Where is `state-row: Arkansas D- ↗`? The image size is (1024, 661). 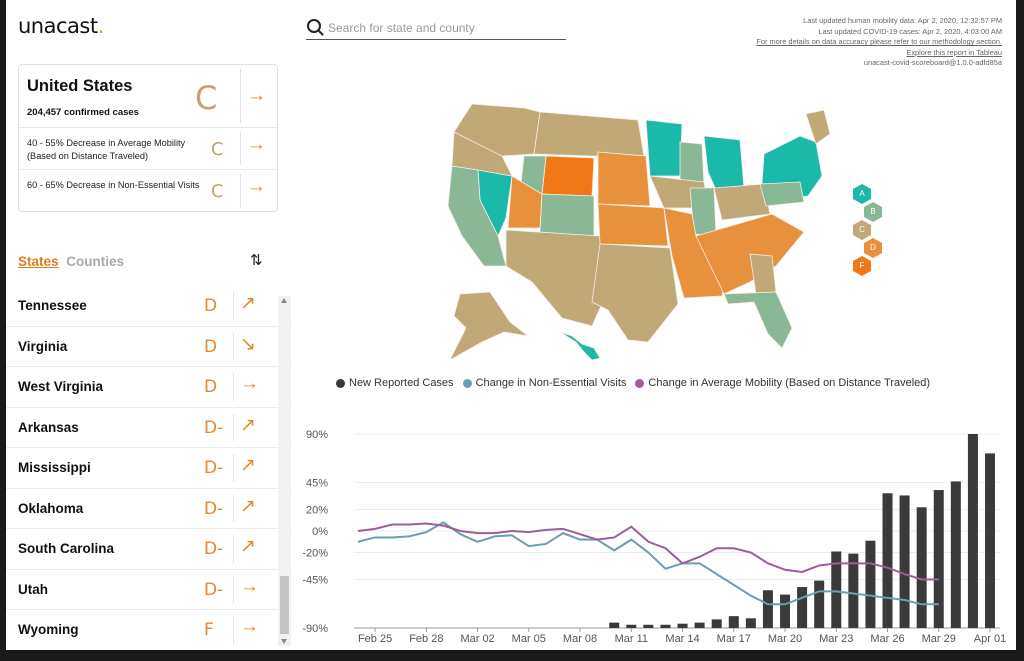 state-row: Arkansas D- ↗ is located at coordinates (149, 428).